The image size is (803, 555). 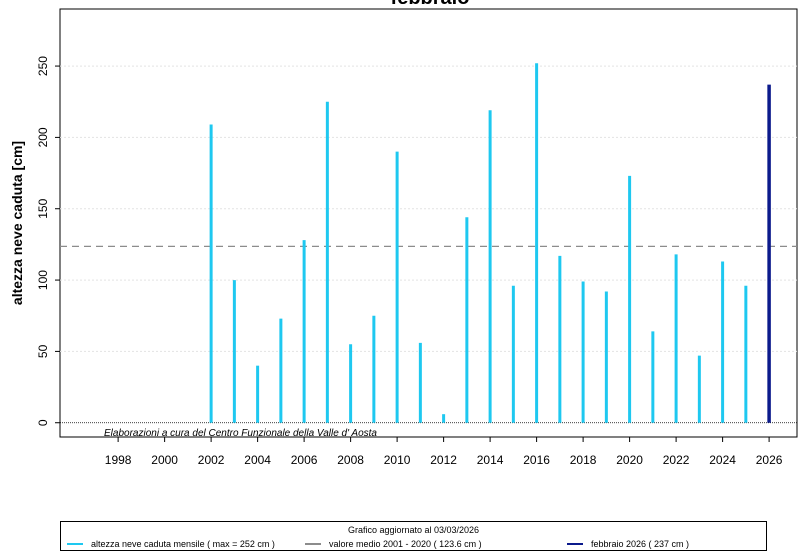 What do you see at coordinates (443, 460) in the screenshot?
I see `x-tick-label: 2012` at bounding box center [443, 460].